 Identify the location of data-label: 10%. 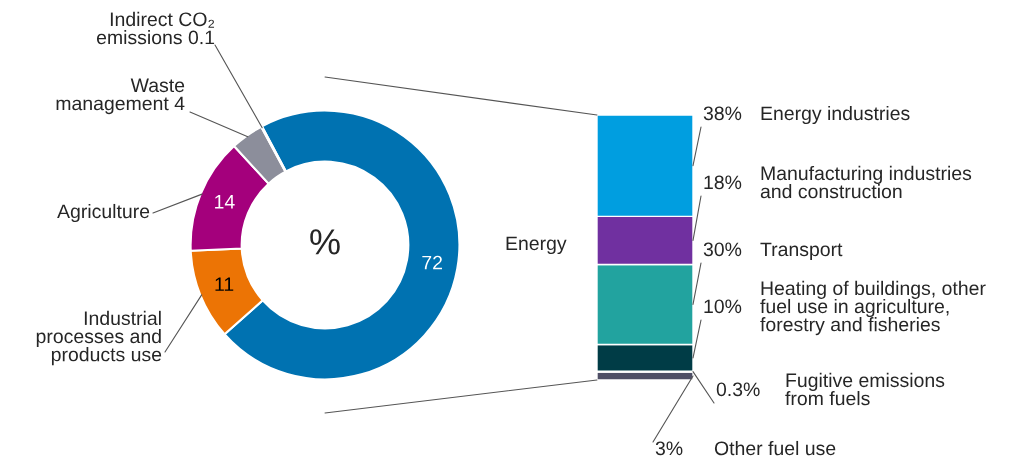
(723, 306).